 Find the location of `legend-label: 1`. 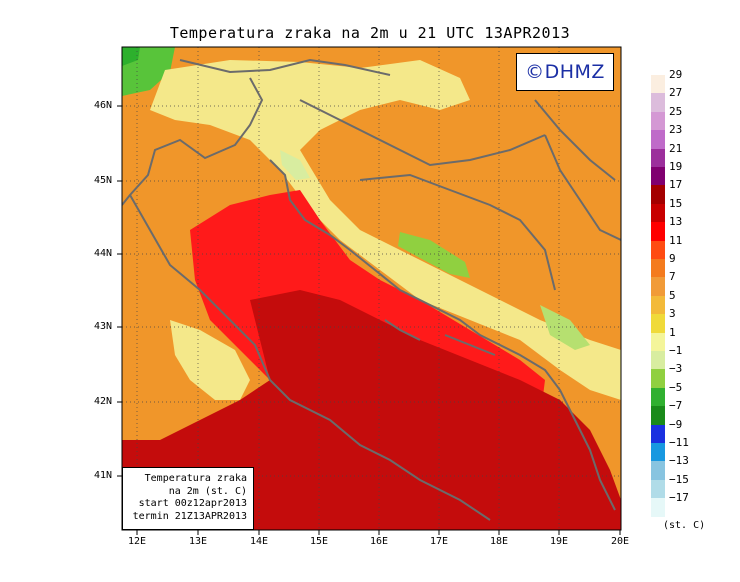

legend-label: 1 is located at coordinates (672, 332).